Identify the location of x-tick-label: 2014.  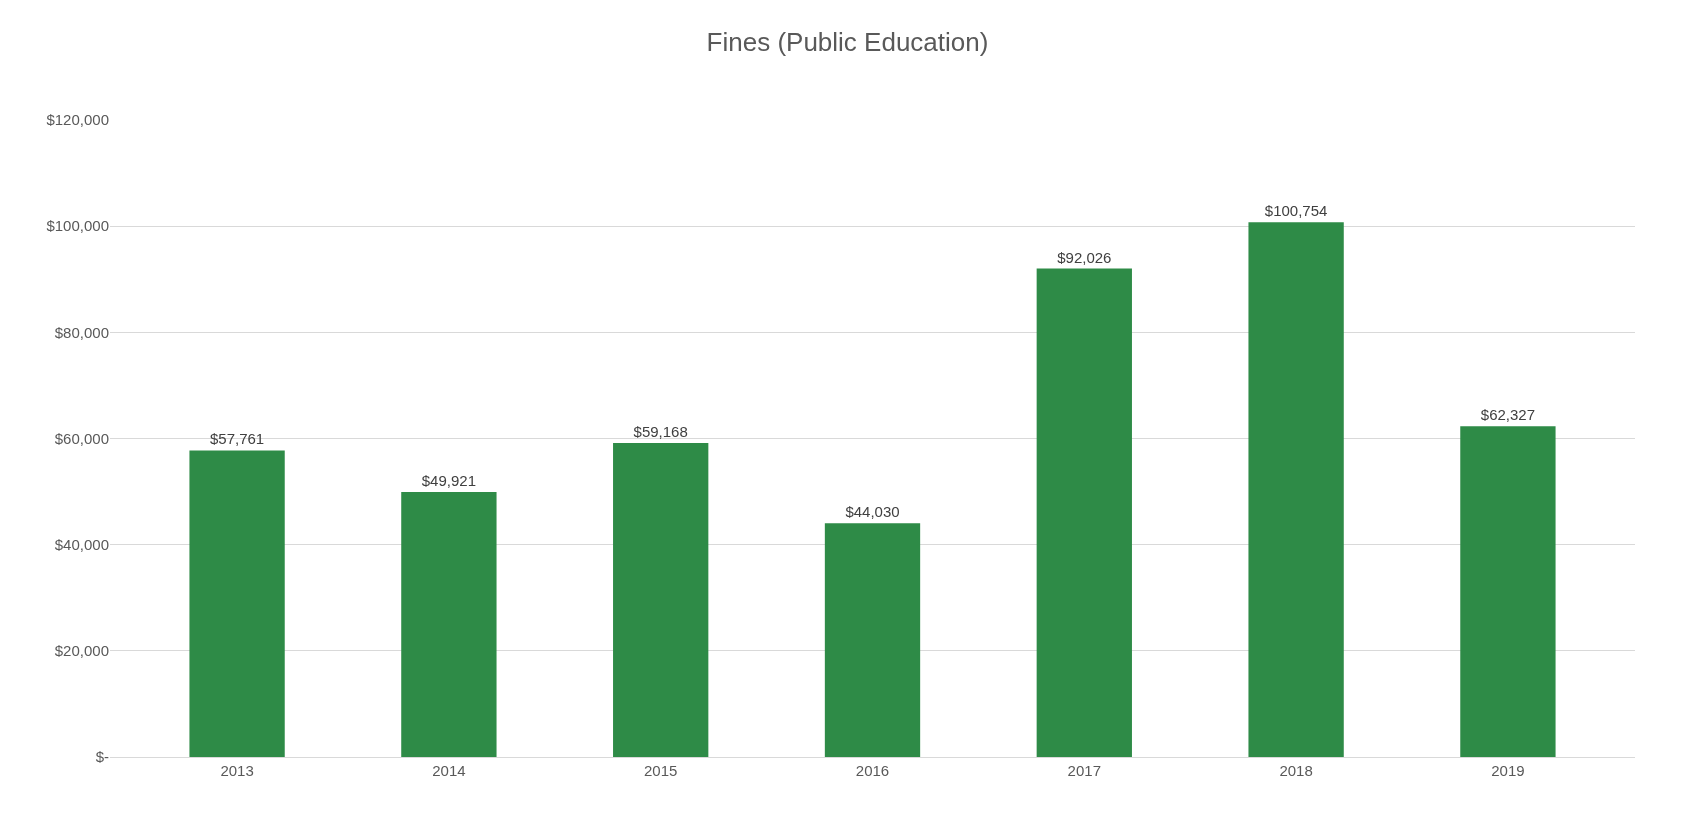
(449, 770).